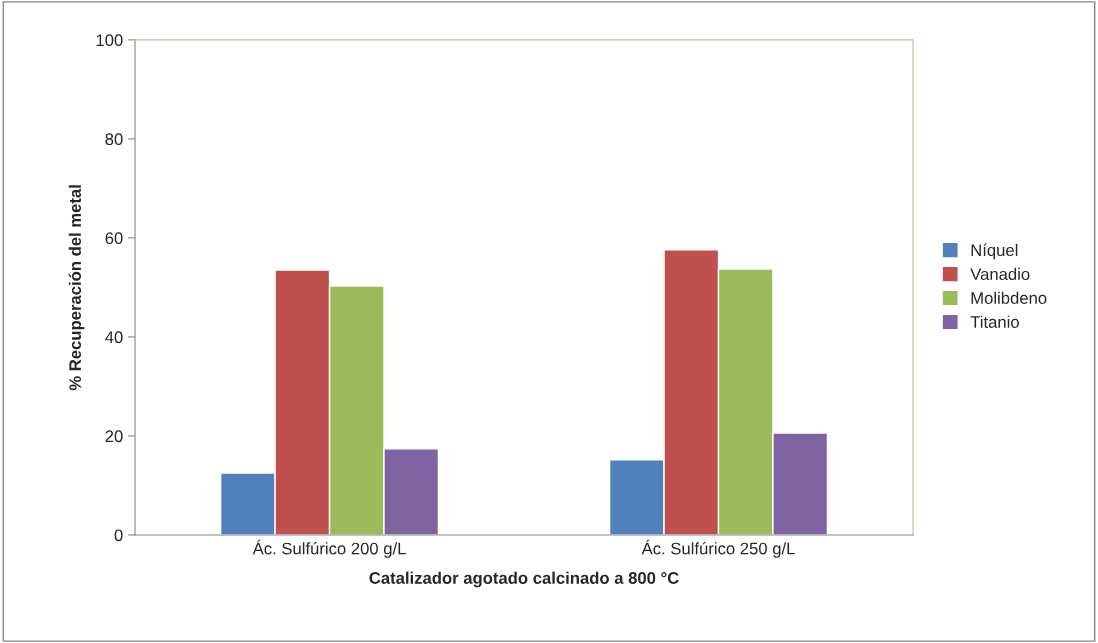  I want to click on y-tick-label: 20, so click(114, 436).